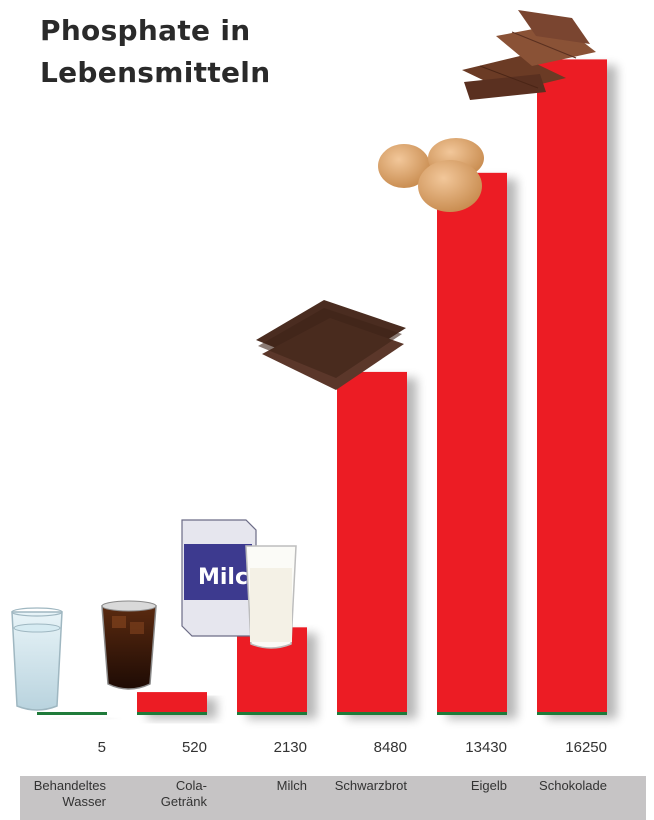 This screenshot has height=820, width=654. Describe the element at coordinates (239, 584) in the screenshot. I see `milk-carton-and-glass-icon: Milch` at that location.